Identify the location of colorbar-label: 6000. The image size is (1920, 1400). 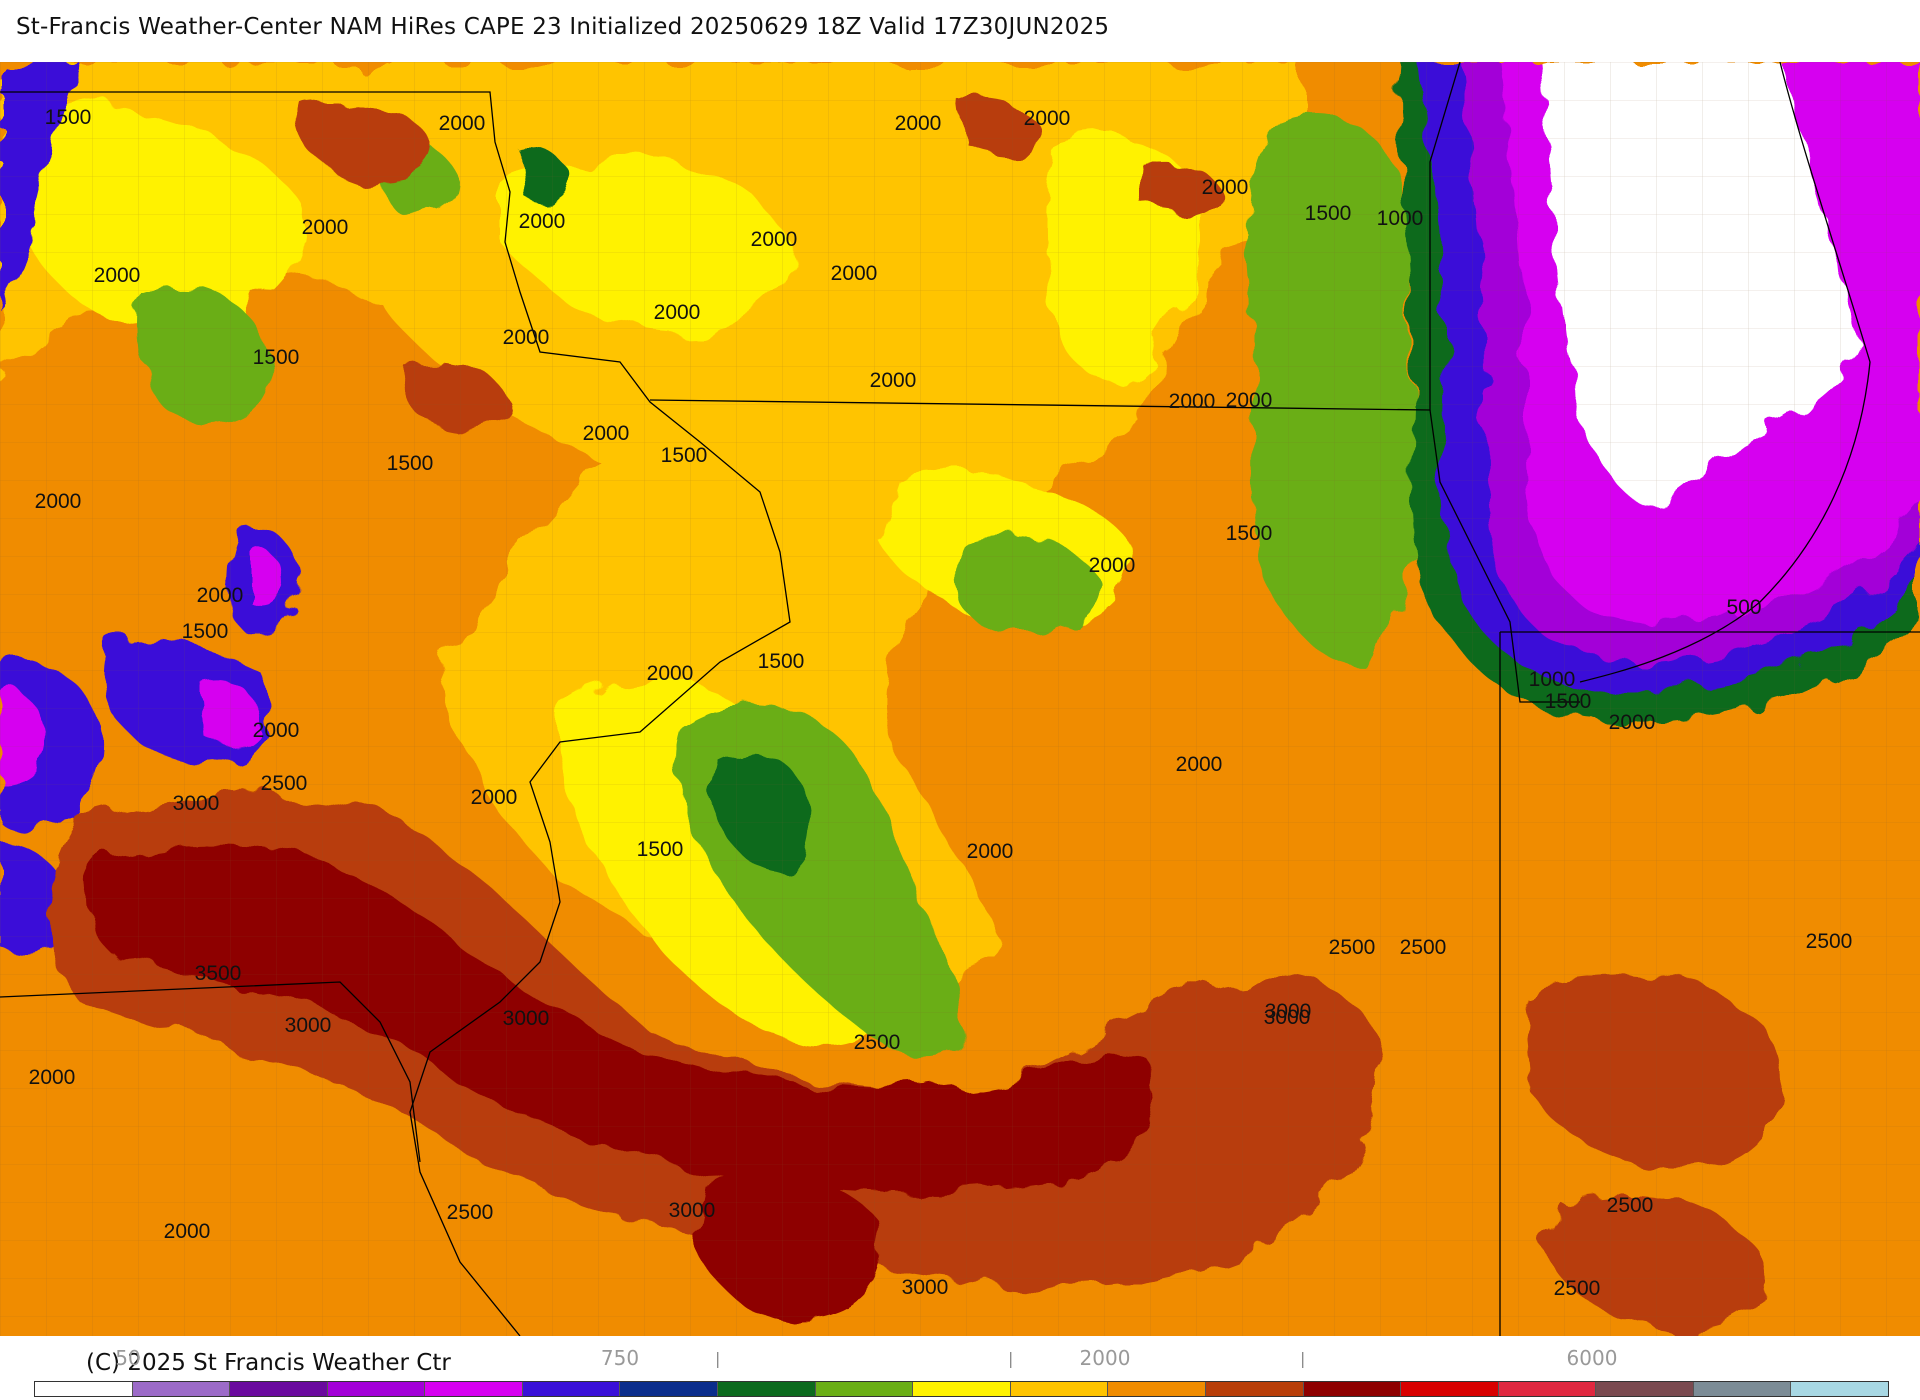
(1592, 1358).